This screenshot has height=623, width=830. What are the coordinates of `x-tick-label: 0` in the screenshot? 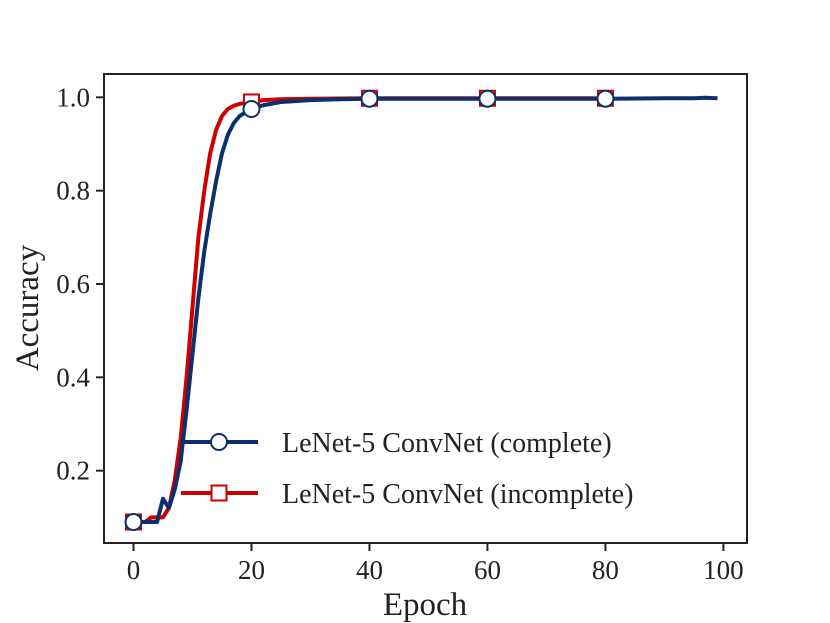 It's located at (134, 570).